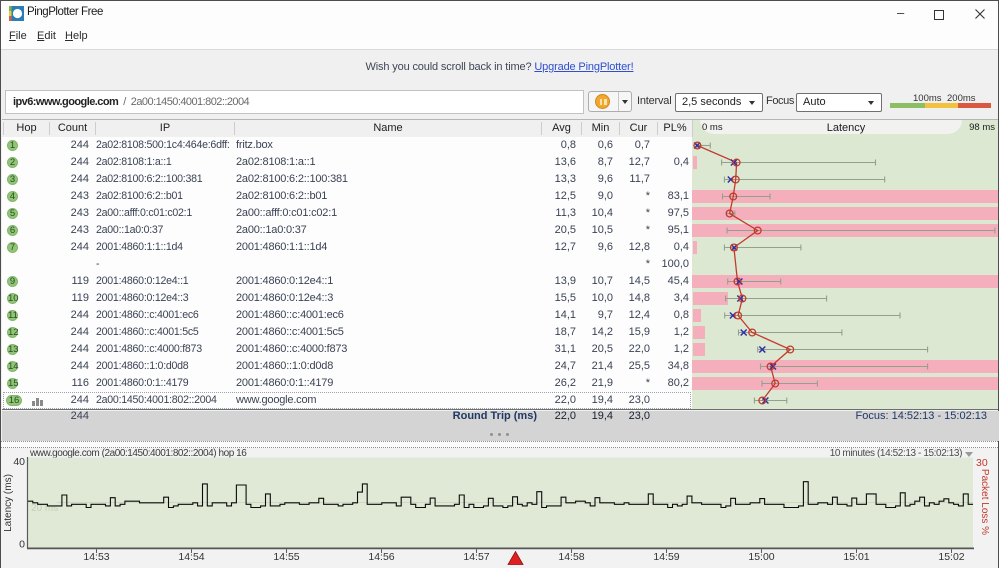 This screenshot has width=999, height=568. Describe the element at coordinates (666, 557) in the screenshot. I see `svg-text: 14:59` at that location.